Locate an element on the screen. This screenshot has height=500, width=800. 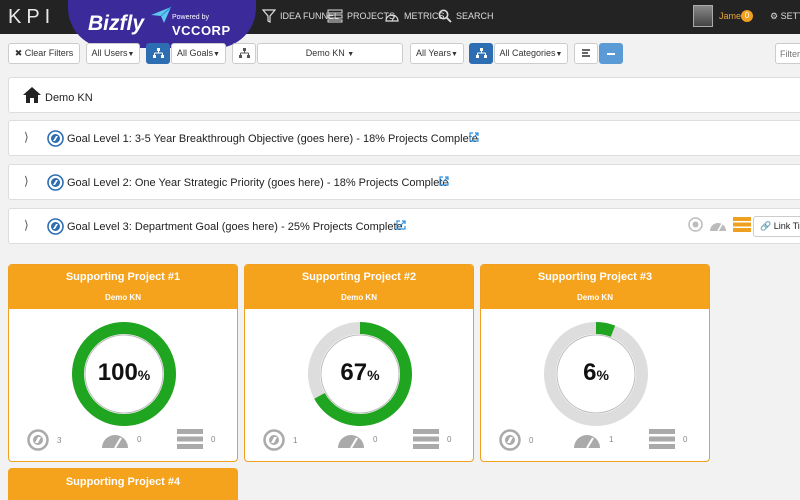
project-card: Supporting Project #3 Demo KN 6% 0 1 0 is located at coordinates (595, 363).